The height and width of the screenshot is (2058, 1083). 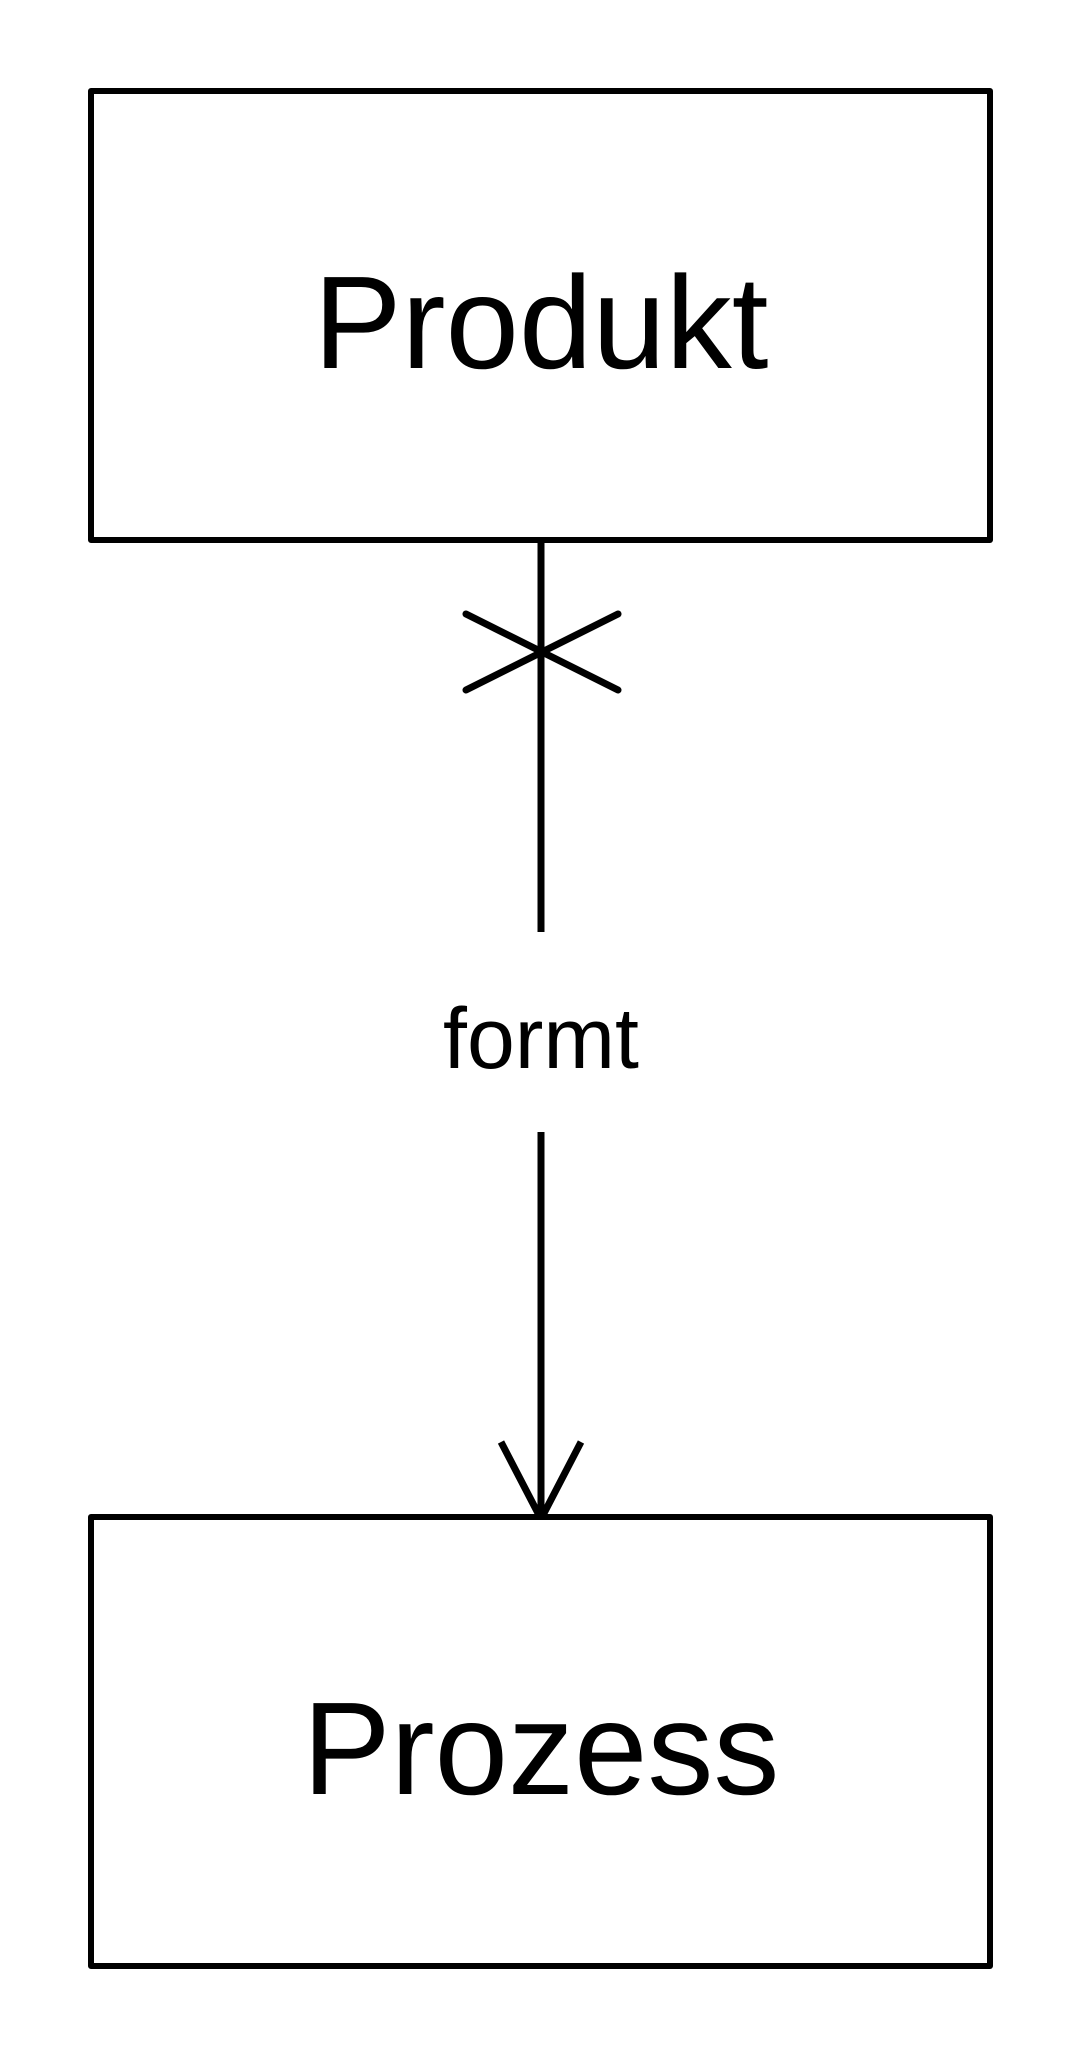 I want to click on relation-label: formt, so click(x=541, y=1039).